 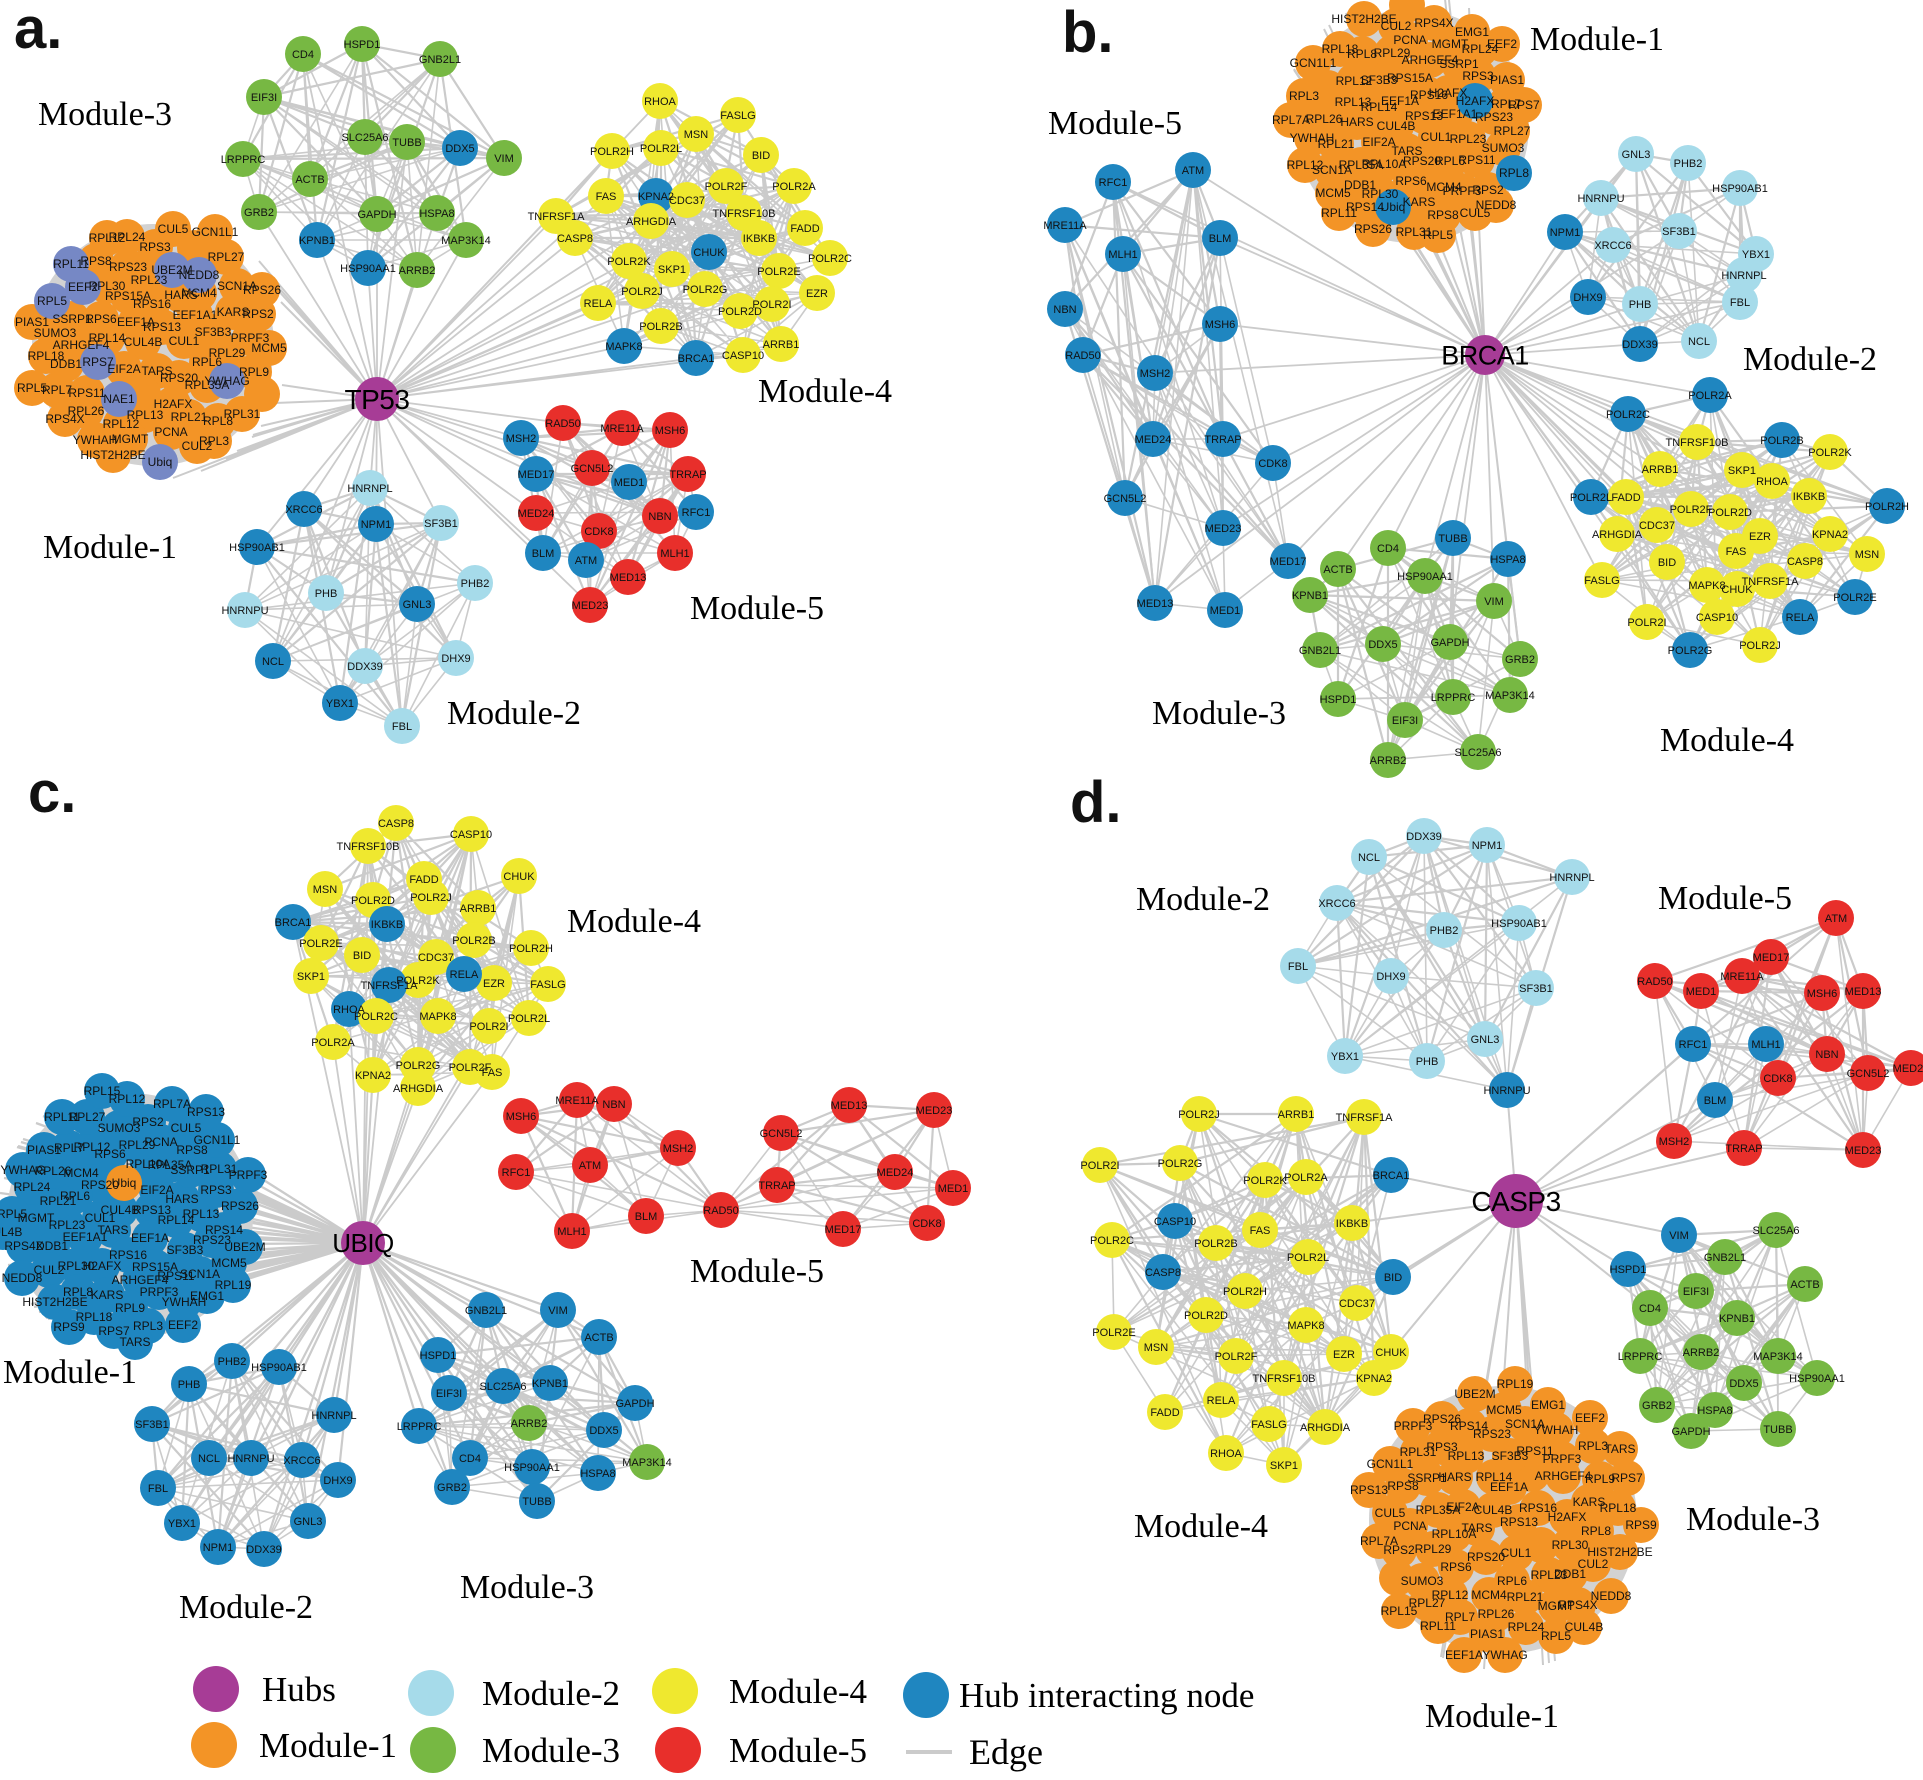 I want to click on svg-text: RPS26, so click(x=1442, y=1419).